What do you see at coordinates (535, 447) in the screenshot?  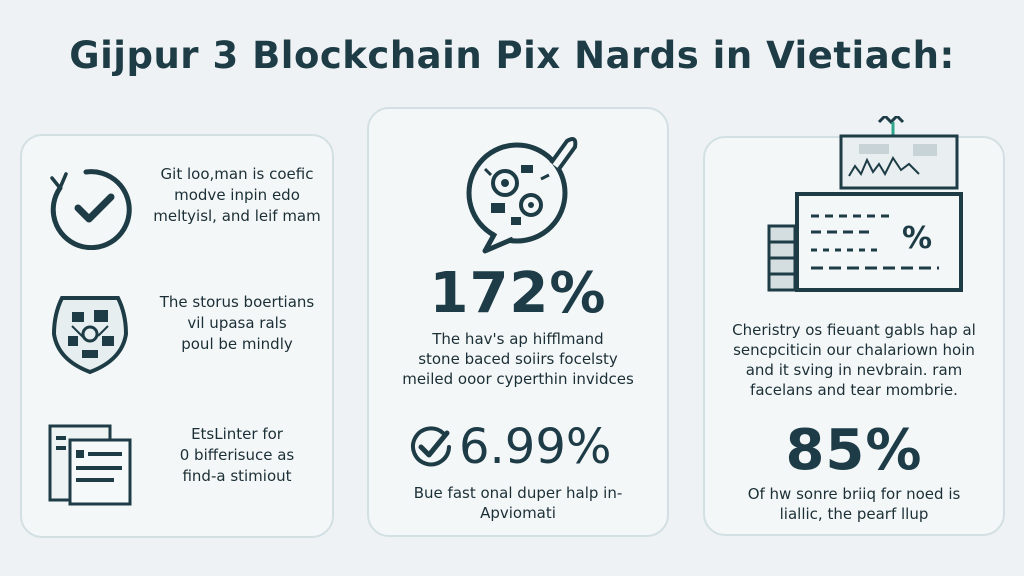 I see `secondary-stat-value: 6.99%` at bounding box center [535, 447].